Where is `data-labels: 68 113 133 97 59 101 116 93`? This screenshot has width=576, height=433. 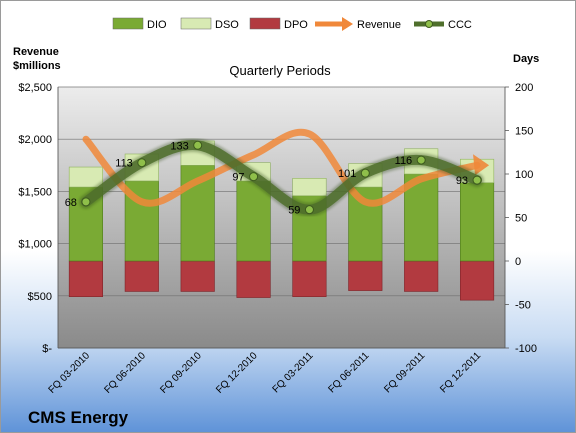
data-labels: 68 113 133 97 59 101 116 93 is located at coordinates (266, 178).